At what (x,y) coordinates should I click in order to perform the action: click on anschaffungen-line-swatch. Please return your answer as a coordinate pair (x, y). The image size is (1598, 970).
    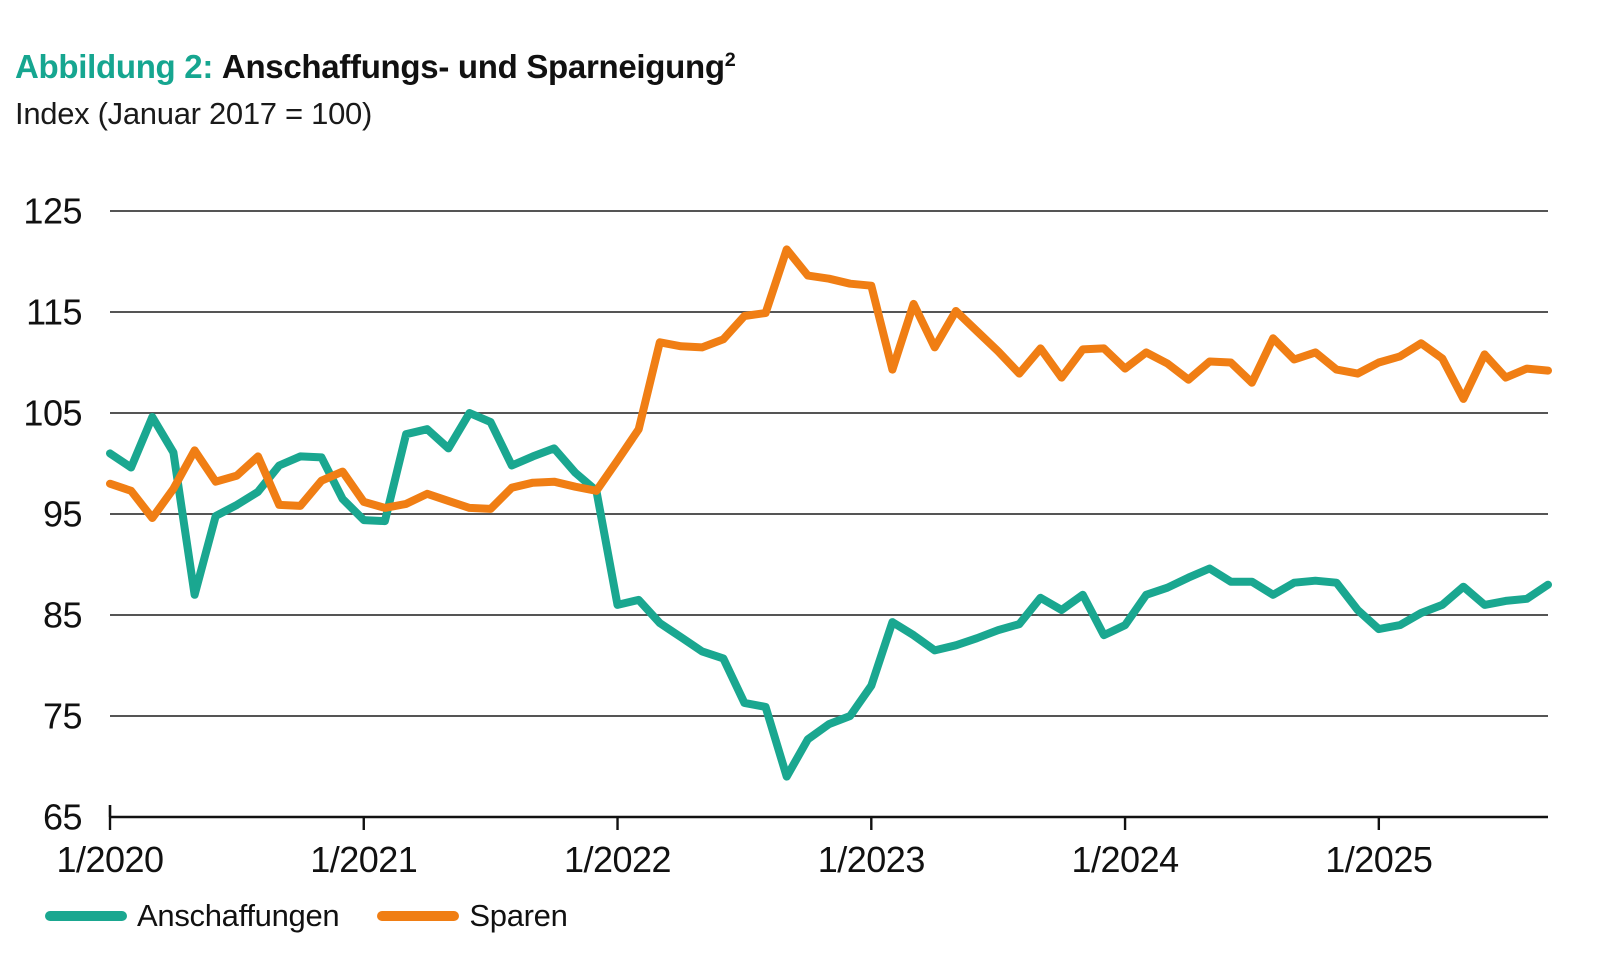
    Looking at the image, I should click on (86, 916).